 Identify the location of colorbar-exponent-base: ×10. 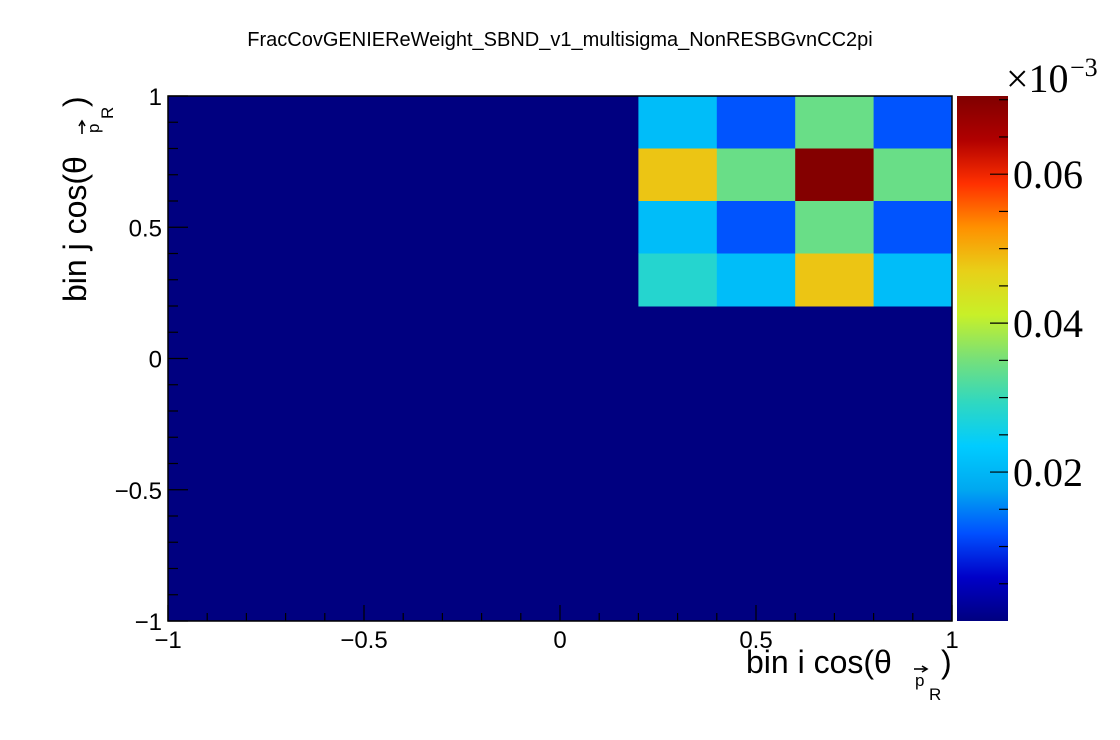
(1037, 78).